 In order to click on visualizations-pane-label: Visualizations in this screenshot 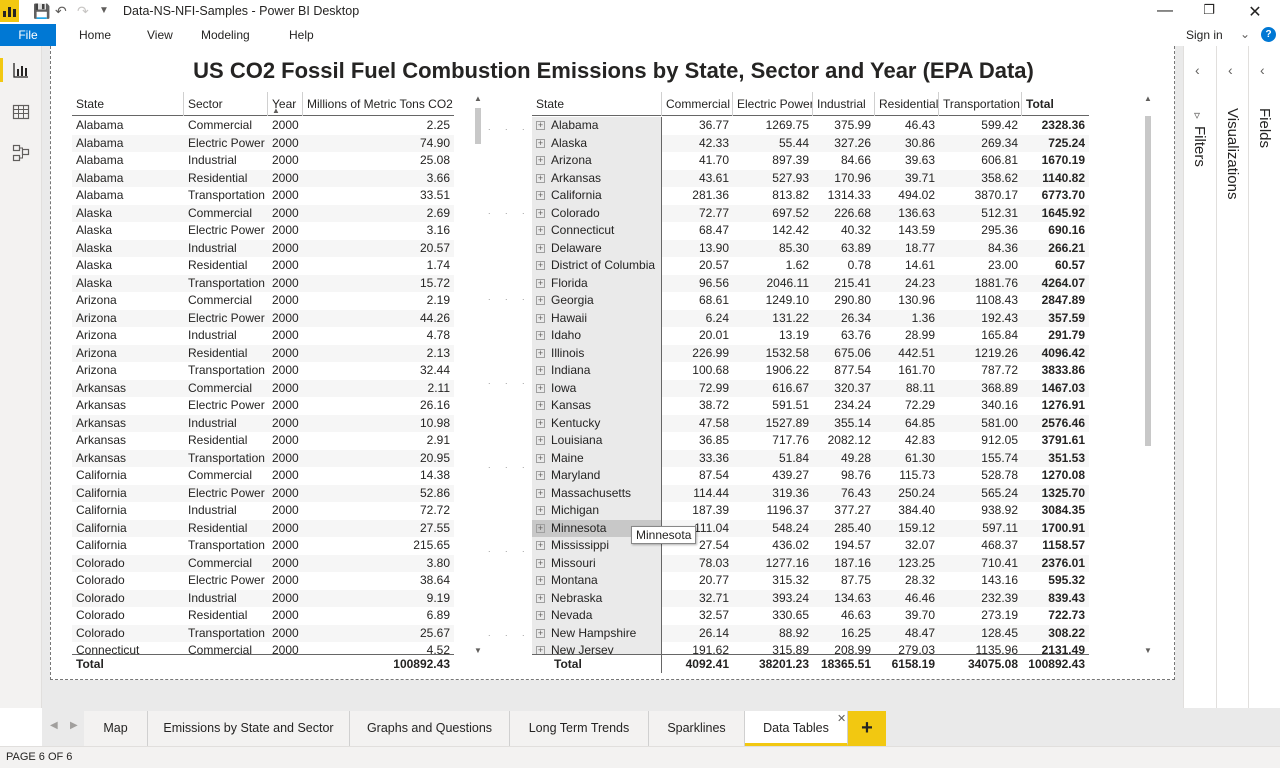, I will do `click(1232, 154)`.